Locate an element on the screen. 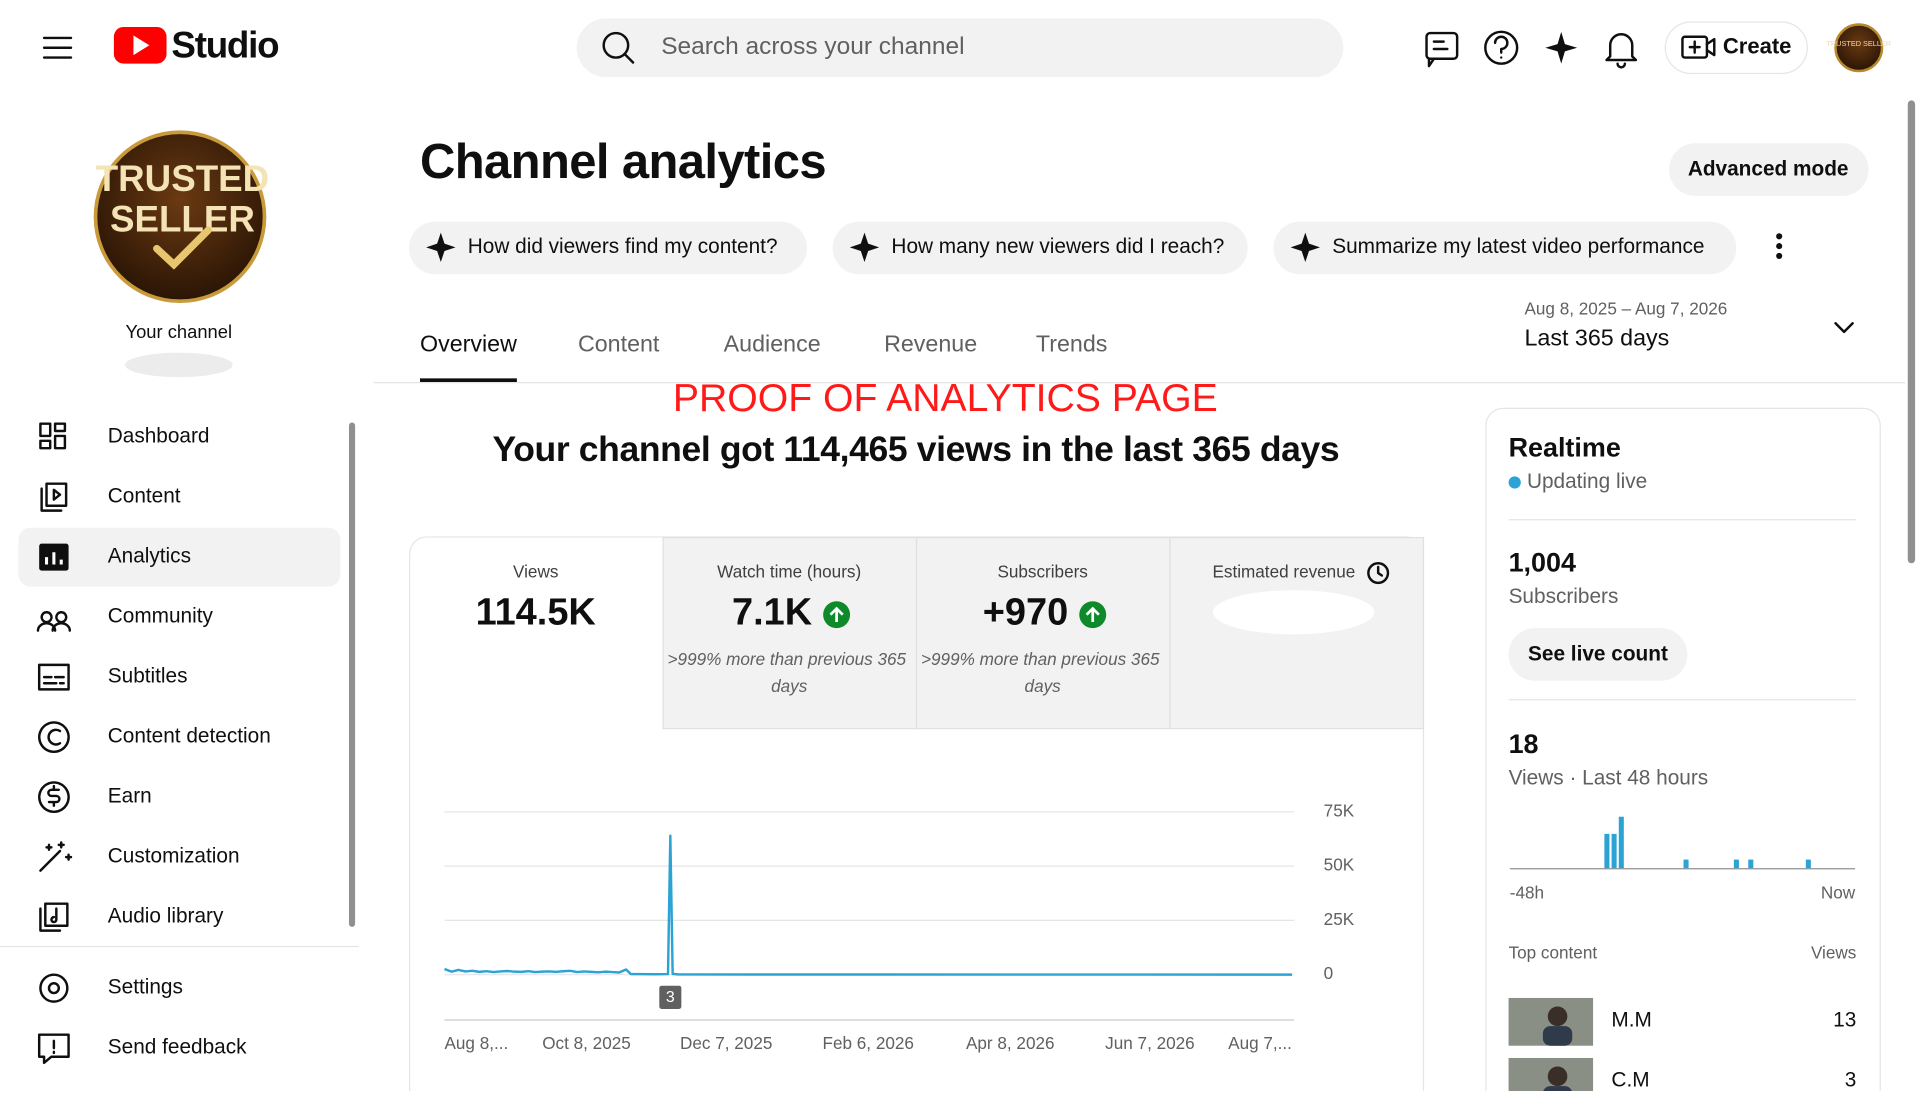 The image size is (1920, 1097). prompt-chip: How did viewers find my content? is located at coordinates (607, 248).